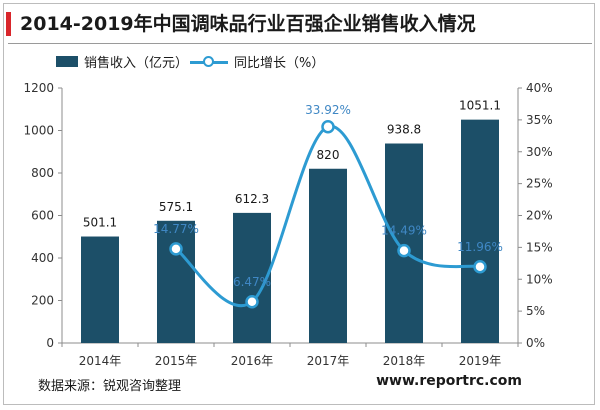 The image size is (600, 410). Describe the element at coordinates (328, 155) in the screenshot. I see `bar-value-label: 820` at that location.